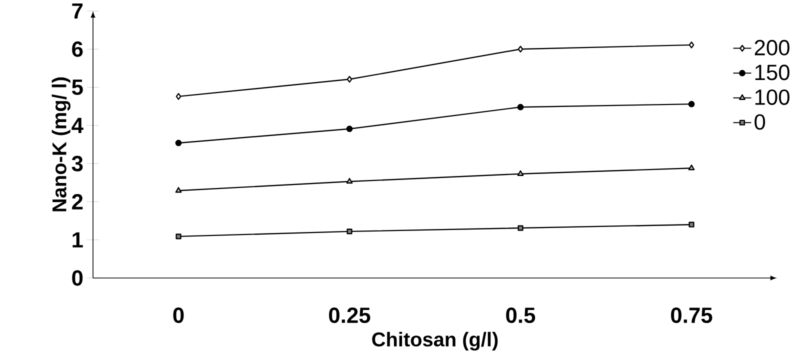 The image size is (800, 363). What do you see at coordinates (78, 125) in the screenshot?
I see `y-tick-label: 4` at bounding box center [78, 125].